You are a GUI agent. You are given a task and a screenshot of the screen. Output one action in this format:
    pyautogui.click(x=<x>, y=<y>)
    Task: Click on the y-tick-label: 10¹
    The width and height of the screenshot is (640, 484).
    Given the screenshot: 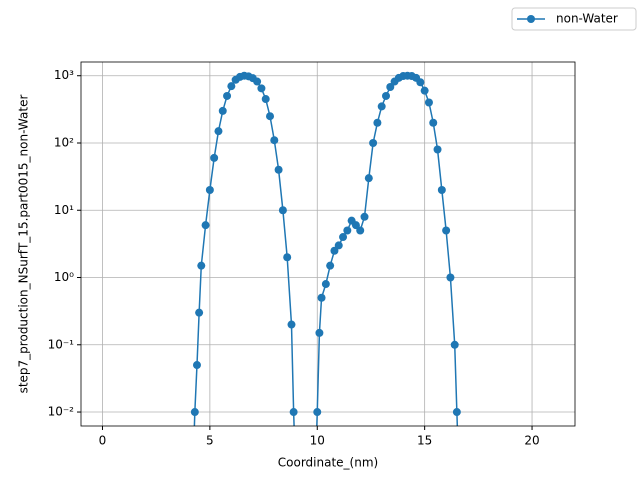 What is the action you would take?
    pyautogui.click(x=64, y=210)
    